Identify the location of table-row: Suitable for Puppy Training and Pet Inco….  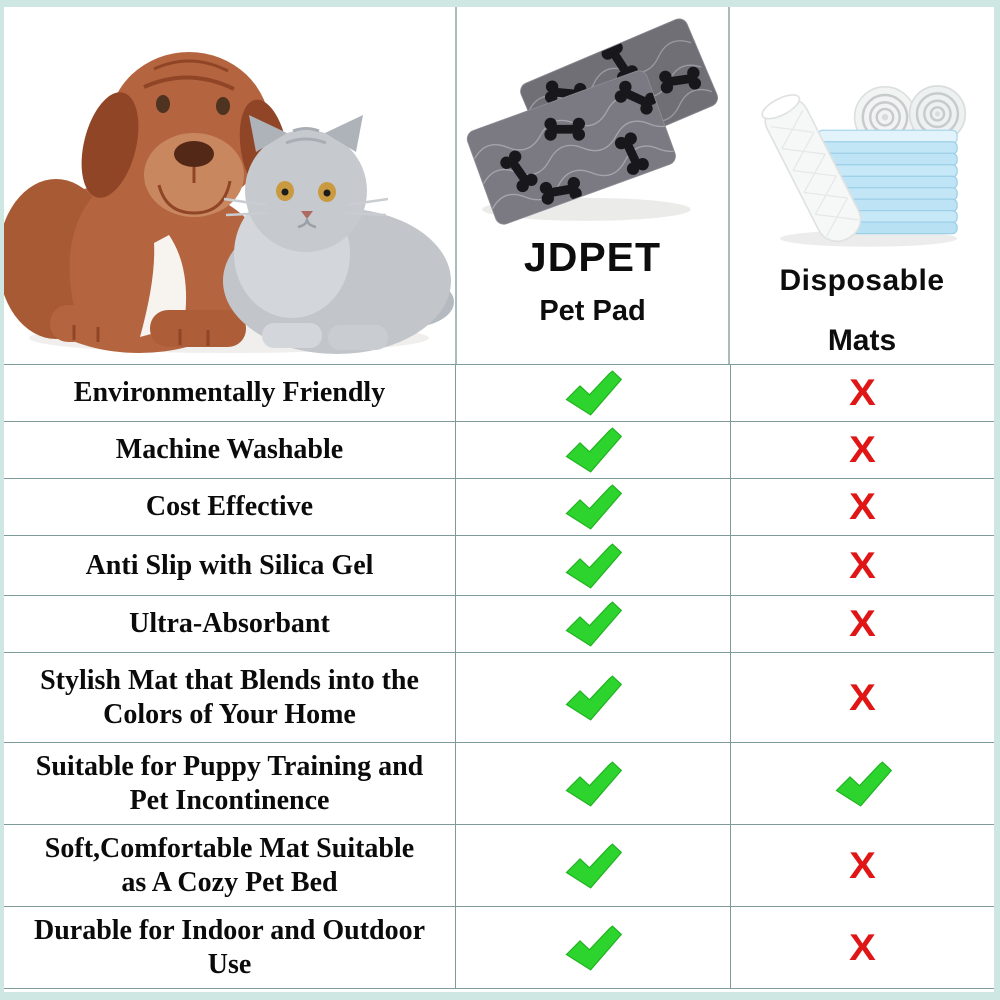
(499, 783).